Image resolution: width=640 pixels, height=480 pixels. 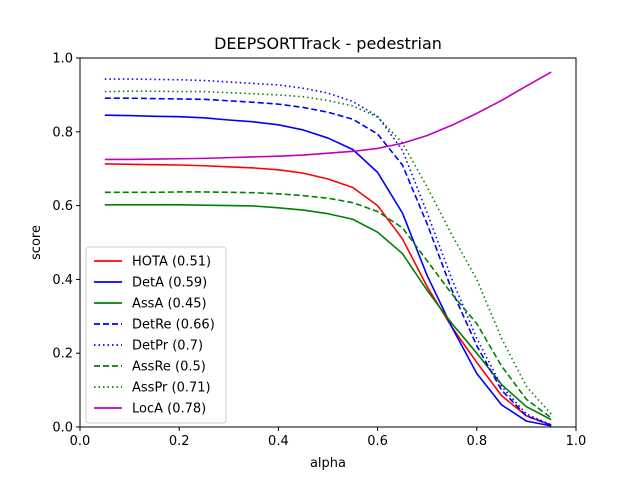 I want to click on legend-label: DetPr (0.7), so click(x=167, y=346).